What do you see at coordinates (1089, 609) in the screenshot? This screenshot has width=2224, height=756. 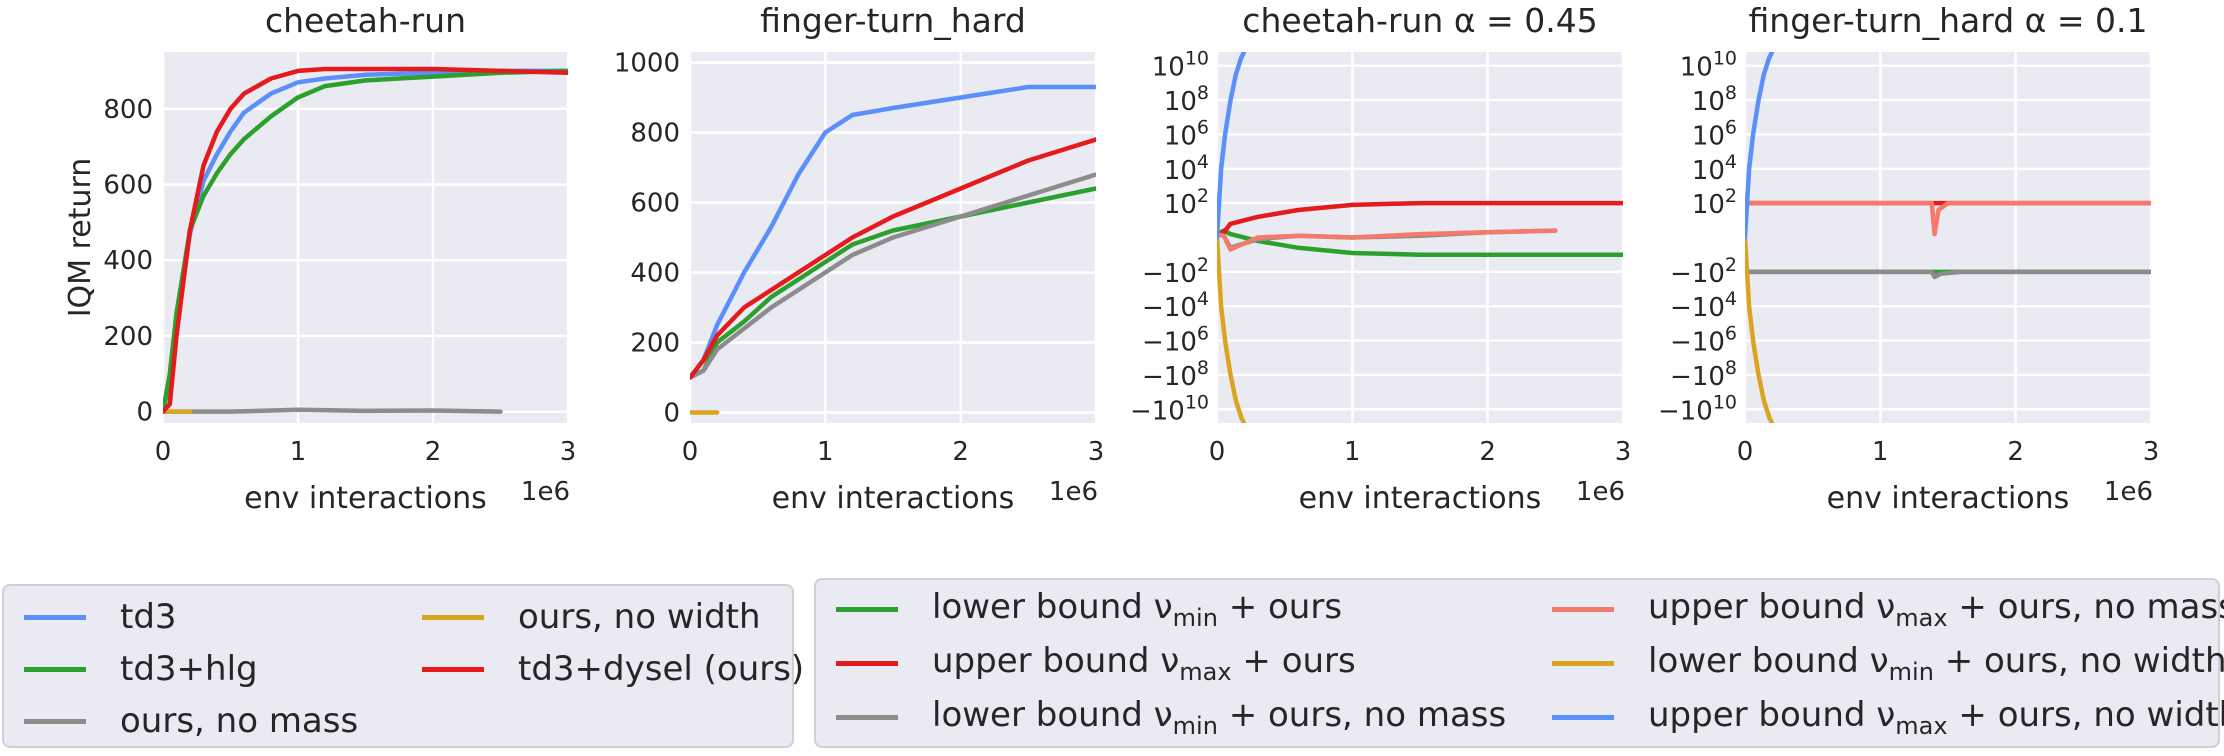 I see `legend-right-item: lower bound νmin + ours` at bounding box center [1089, 609].